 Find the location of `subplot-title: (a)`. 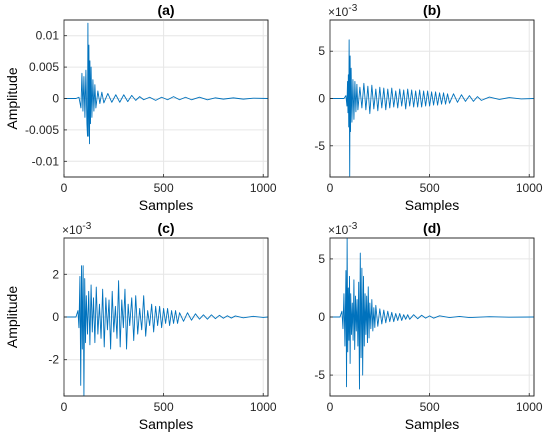

subplot-title: (a) is located at coordinates (165, 10).